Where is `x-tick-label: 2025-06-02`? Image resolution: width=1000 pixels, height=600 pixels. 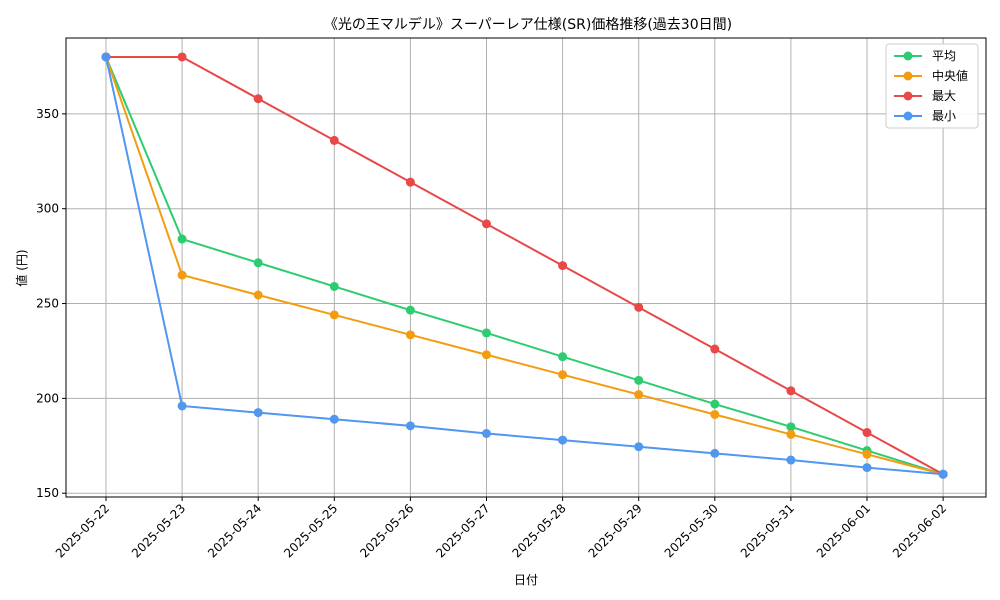 x-tick-label: 2025-06-02 is located at coordinates (919, 530).